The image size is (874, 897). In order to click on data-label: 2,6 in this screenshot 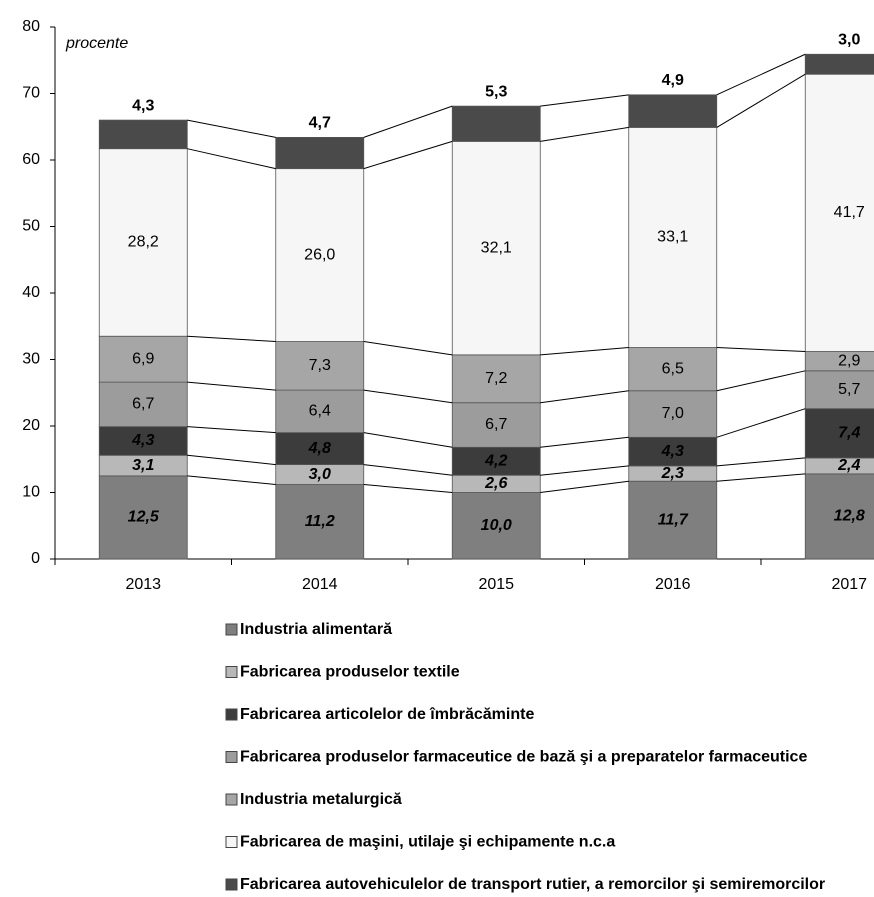, I will do `click(495, 483)`.